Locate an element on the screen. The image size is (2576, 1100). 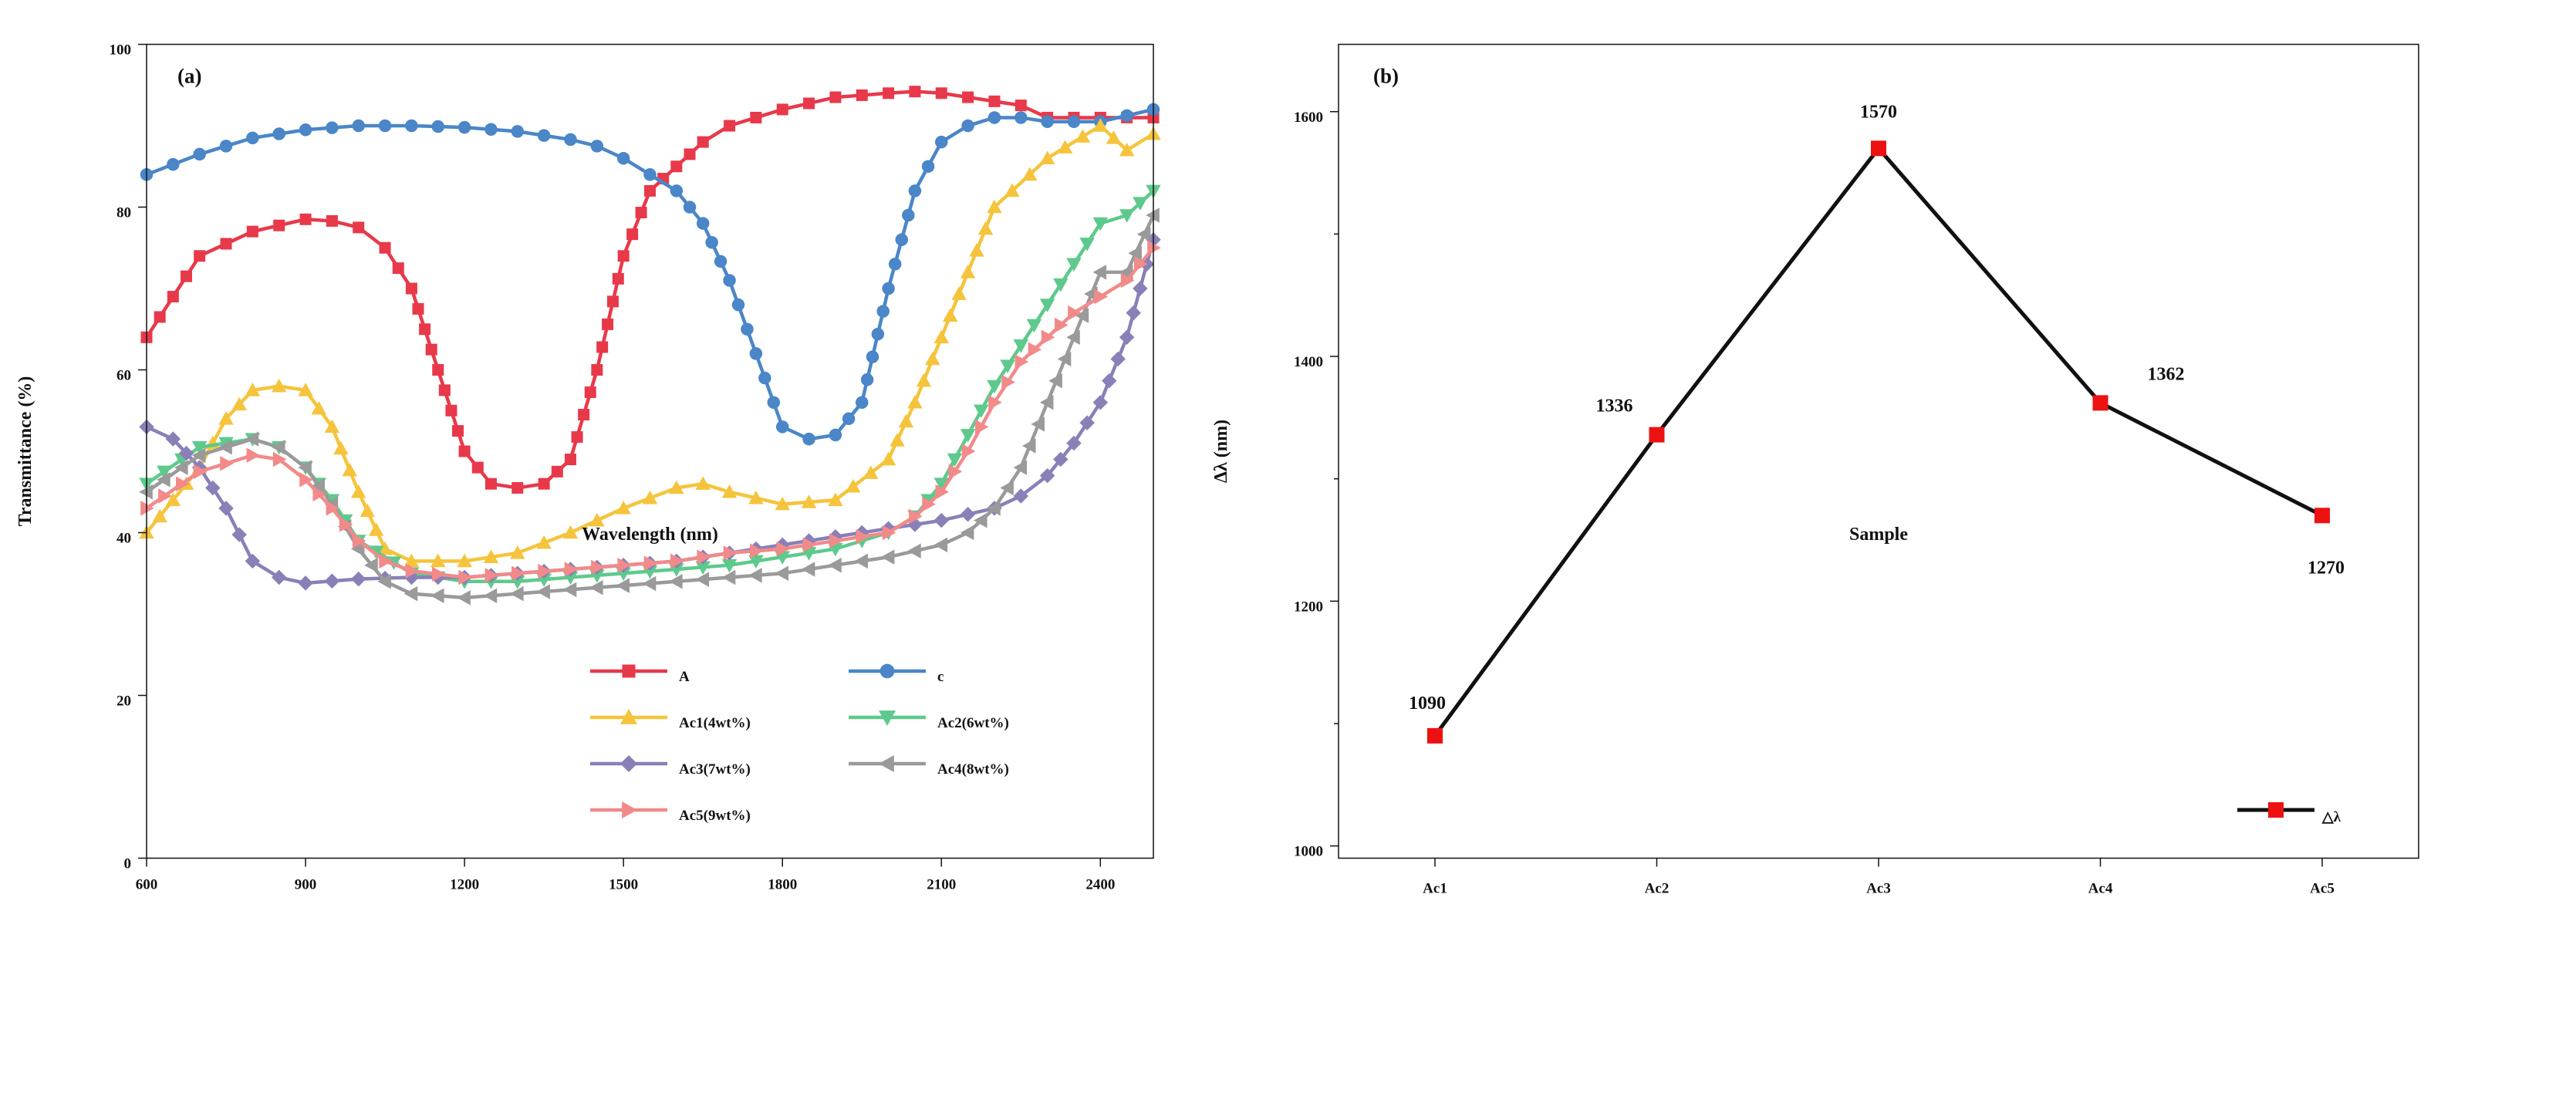
panel-a-x-tick-label: 1200 is located at coordinates (464, 885).